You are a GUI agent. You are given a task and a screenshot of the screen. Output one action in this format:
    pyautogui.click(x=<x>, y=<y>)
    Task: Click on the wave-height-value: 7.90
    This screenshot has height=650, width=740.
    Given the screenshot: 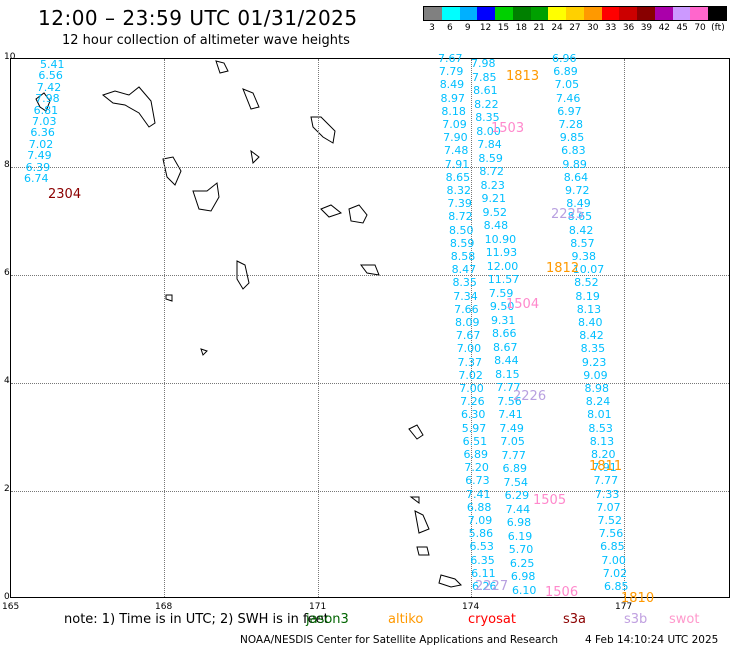 What is the action you would take?
    pyautogui.click(x=455, y=138)
    